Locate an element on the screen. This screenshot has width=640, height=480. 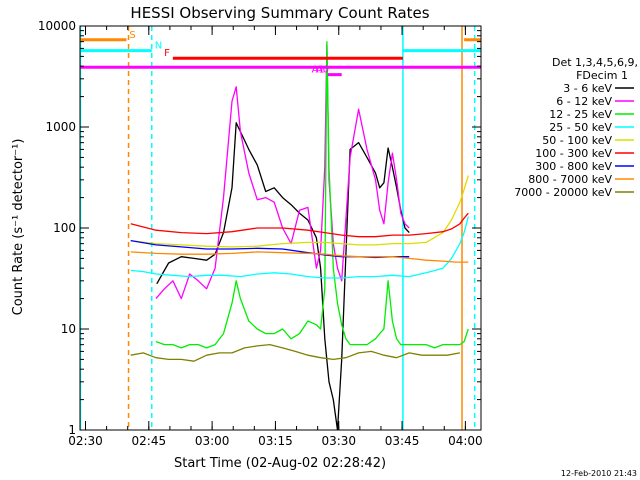
y-axis-label: Count Rate (s⁻¹ detector⁻¹) is located at coordinates (18, 227).